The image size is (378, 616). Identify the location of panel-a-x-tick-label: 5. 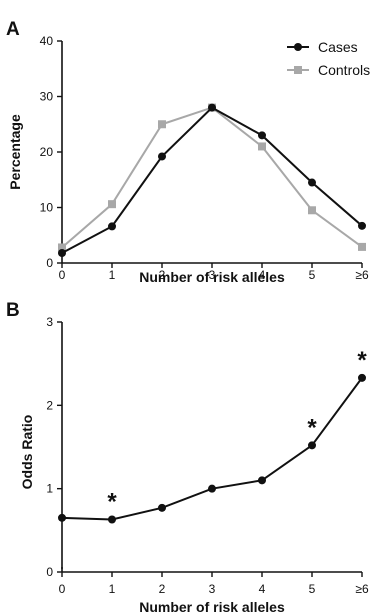
(312, 275).